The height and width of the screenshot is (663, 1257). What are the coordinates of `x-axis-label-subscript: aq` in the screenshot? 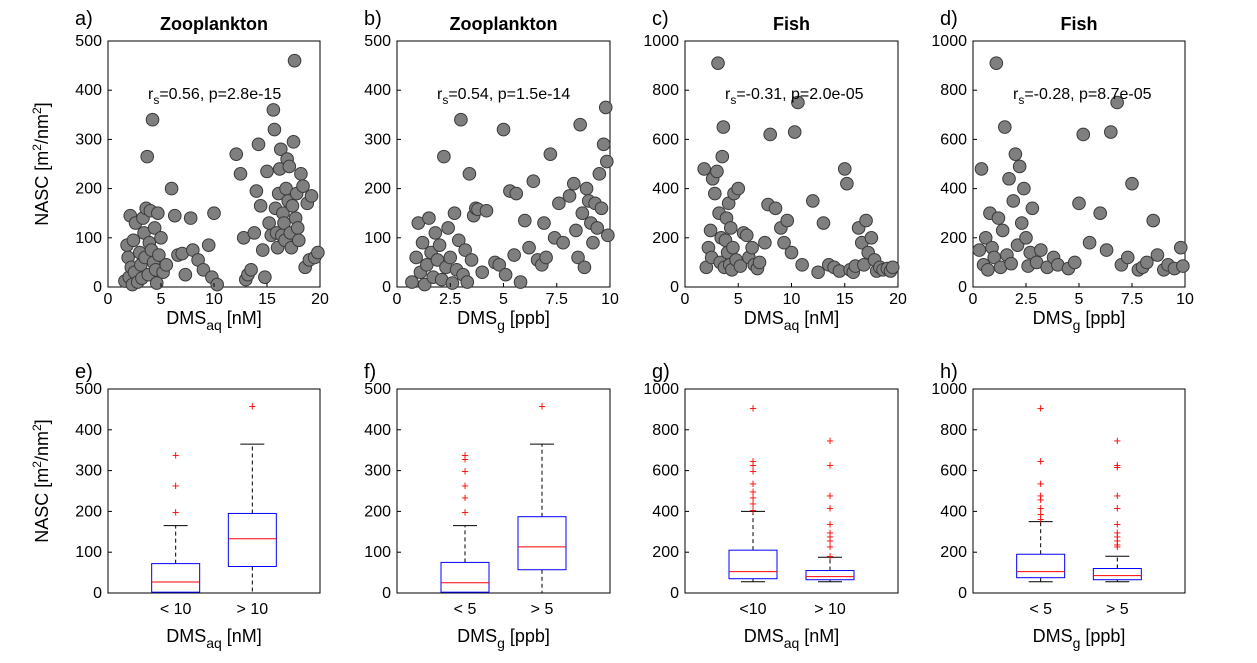 It's located at (214, 325).